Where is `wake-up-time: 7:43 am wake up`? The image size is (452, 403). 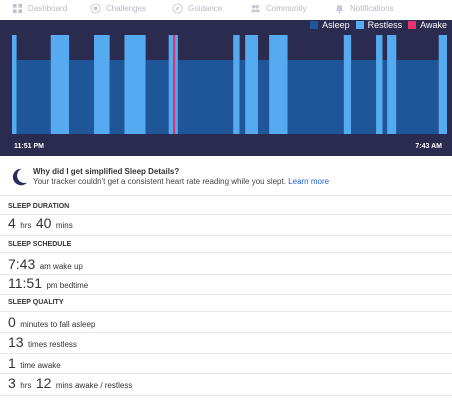
wake-up-time: 7:43 am wake up is located at coordinates (45, 265).